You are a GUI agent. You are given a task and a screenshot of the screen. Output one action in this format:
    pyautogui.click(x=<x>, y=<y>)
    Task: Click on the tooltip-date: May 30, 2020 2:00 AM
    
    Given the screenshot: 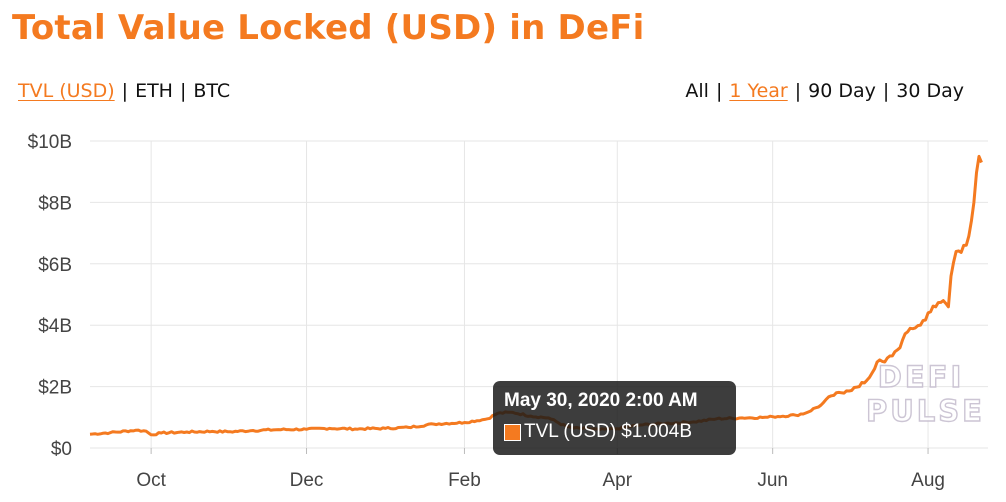 What is the action you would take?
    pyautogui.click(x=601, y=400)
    